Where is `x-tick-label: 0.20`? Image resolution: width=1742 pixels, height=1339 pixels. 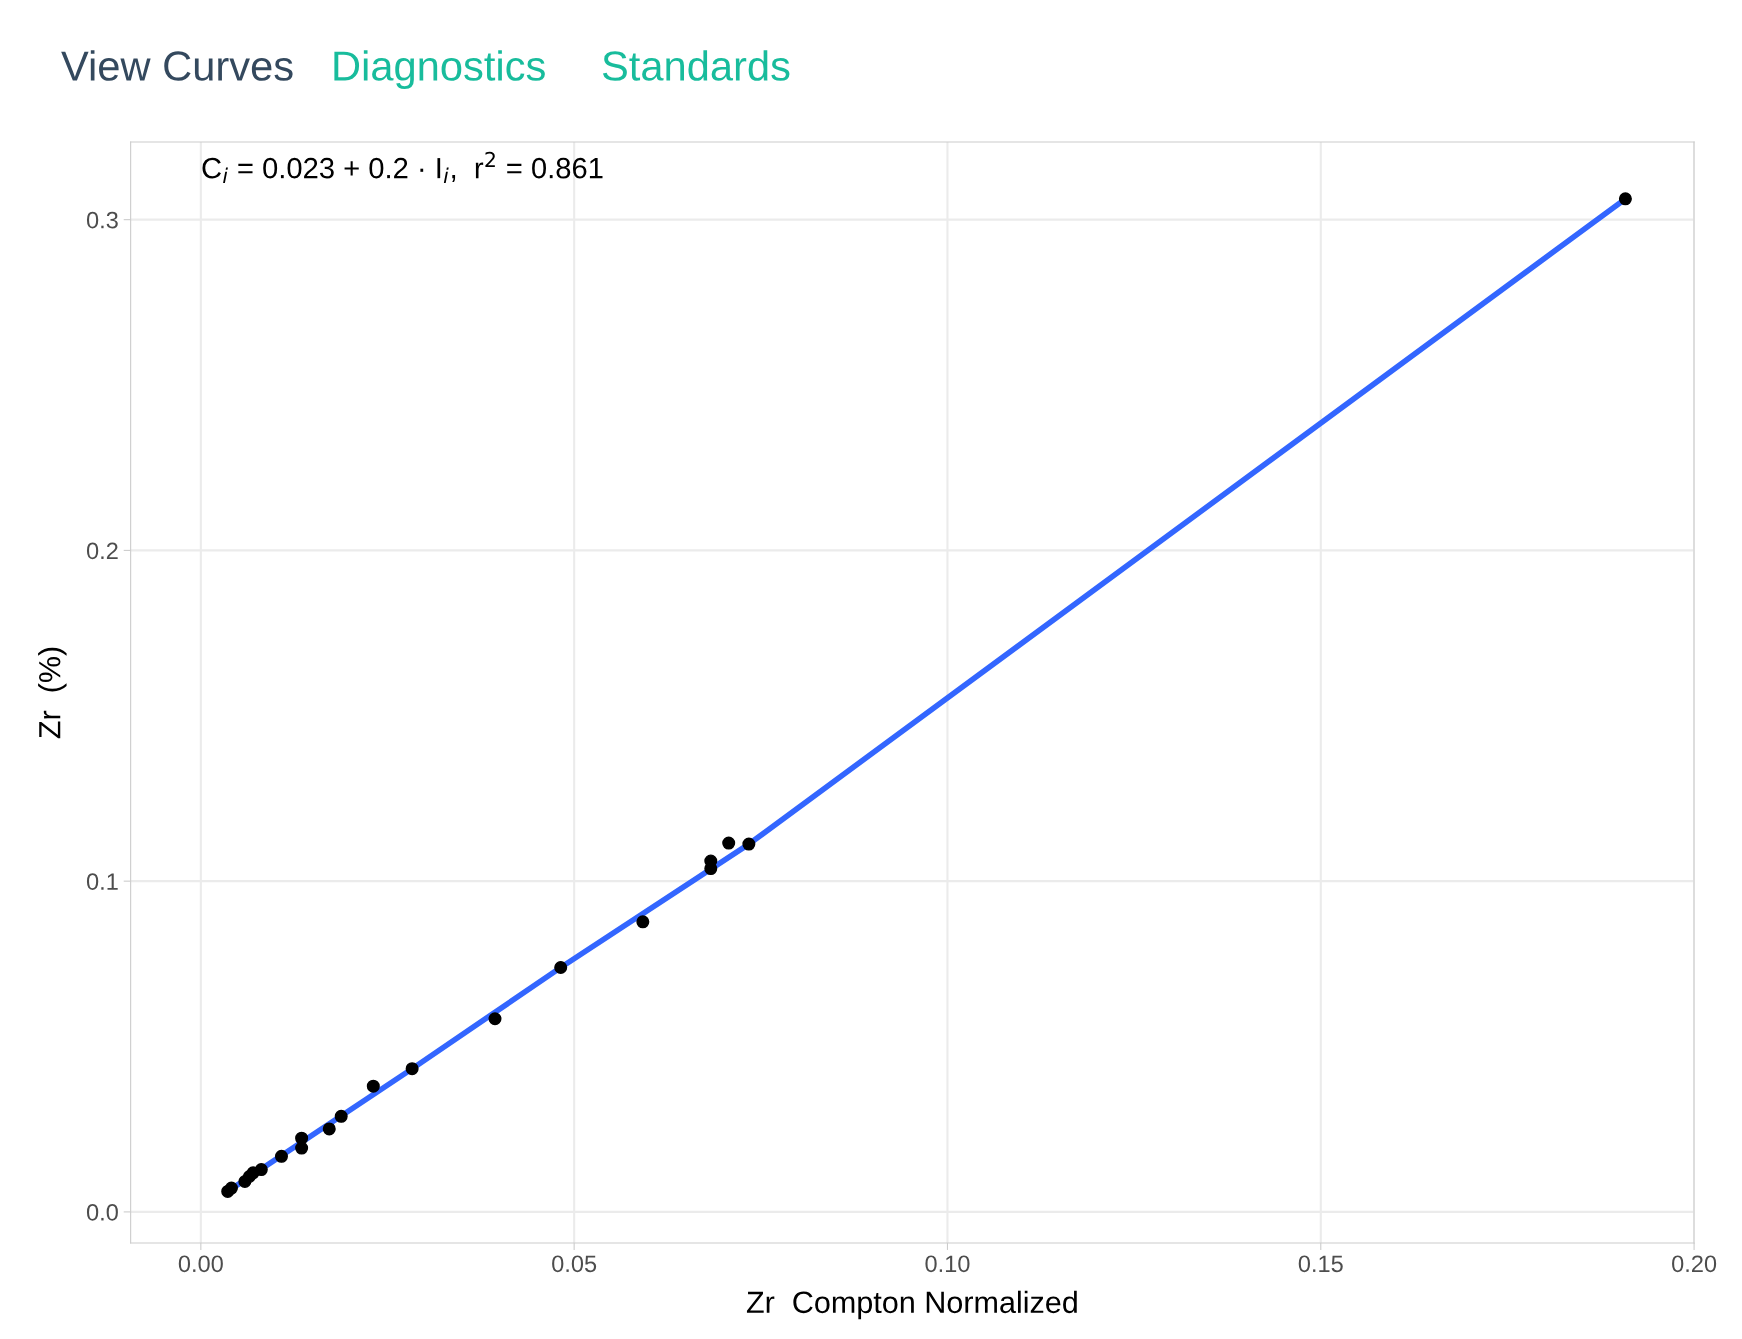 x-tick-label: 0.20 is located at coordinates (1694, 1264).